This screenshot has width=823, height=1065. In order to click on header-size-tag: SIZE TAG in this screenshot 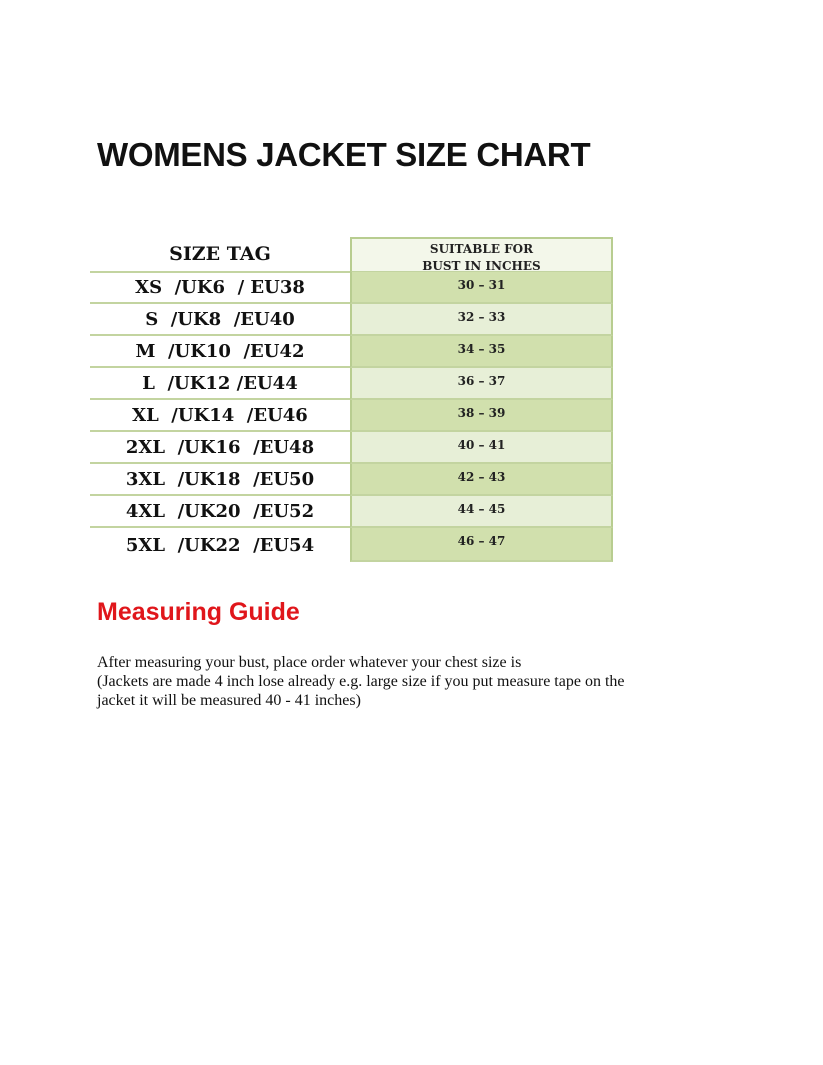, I will do `click(220, 255)`.